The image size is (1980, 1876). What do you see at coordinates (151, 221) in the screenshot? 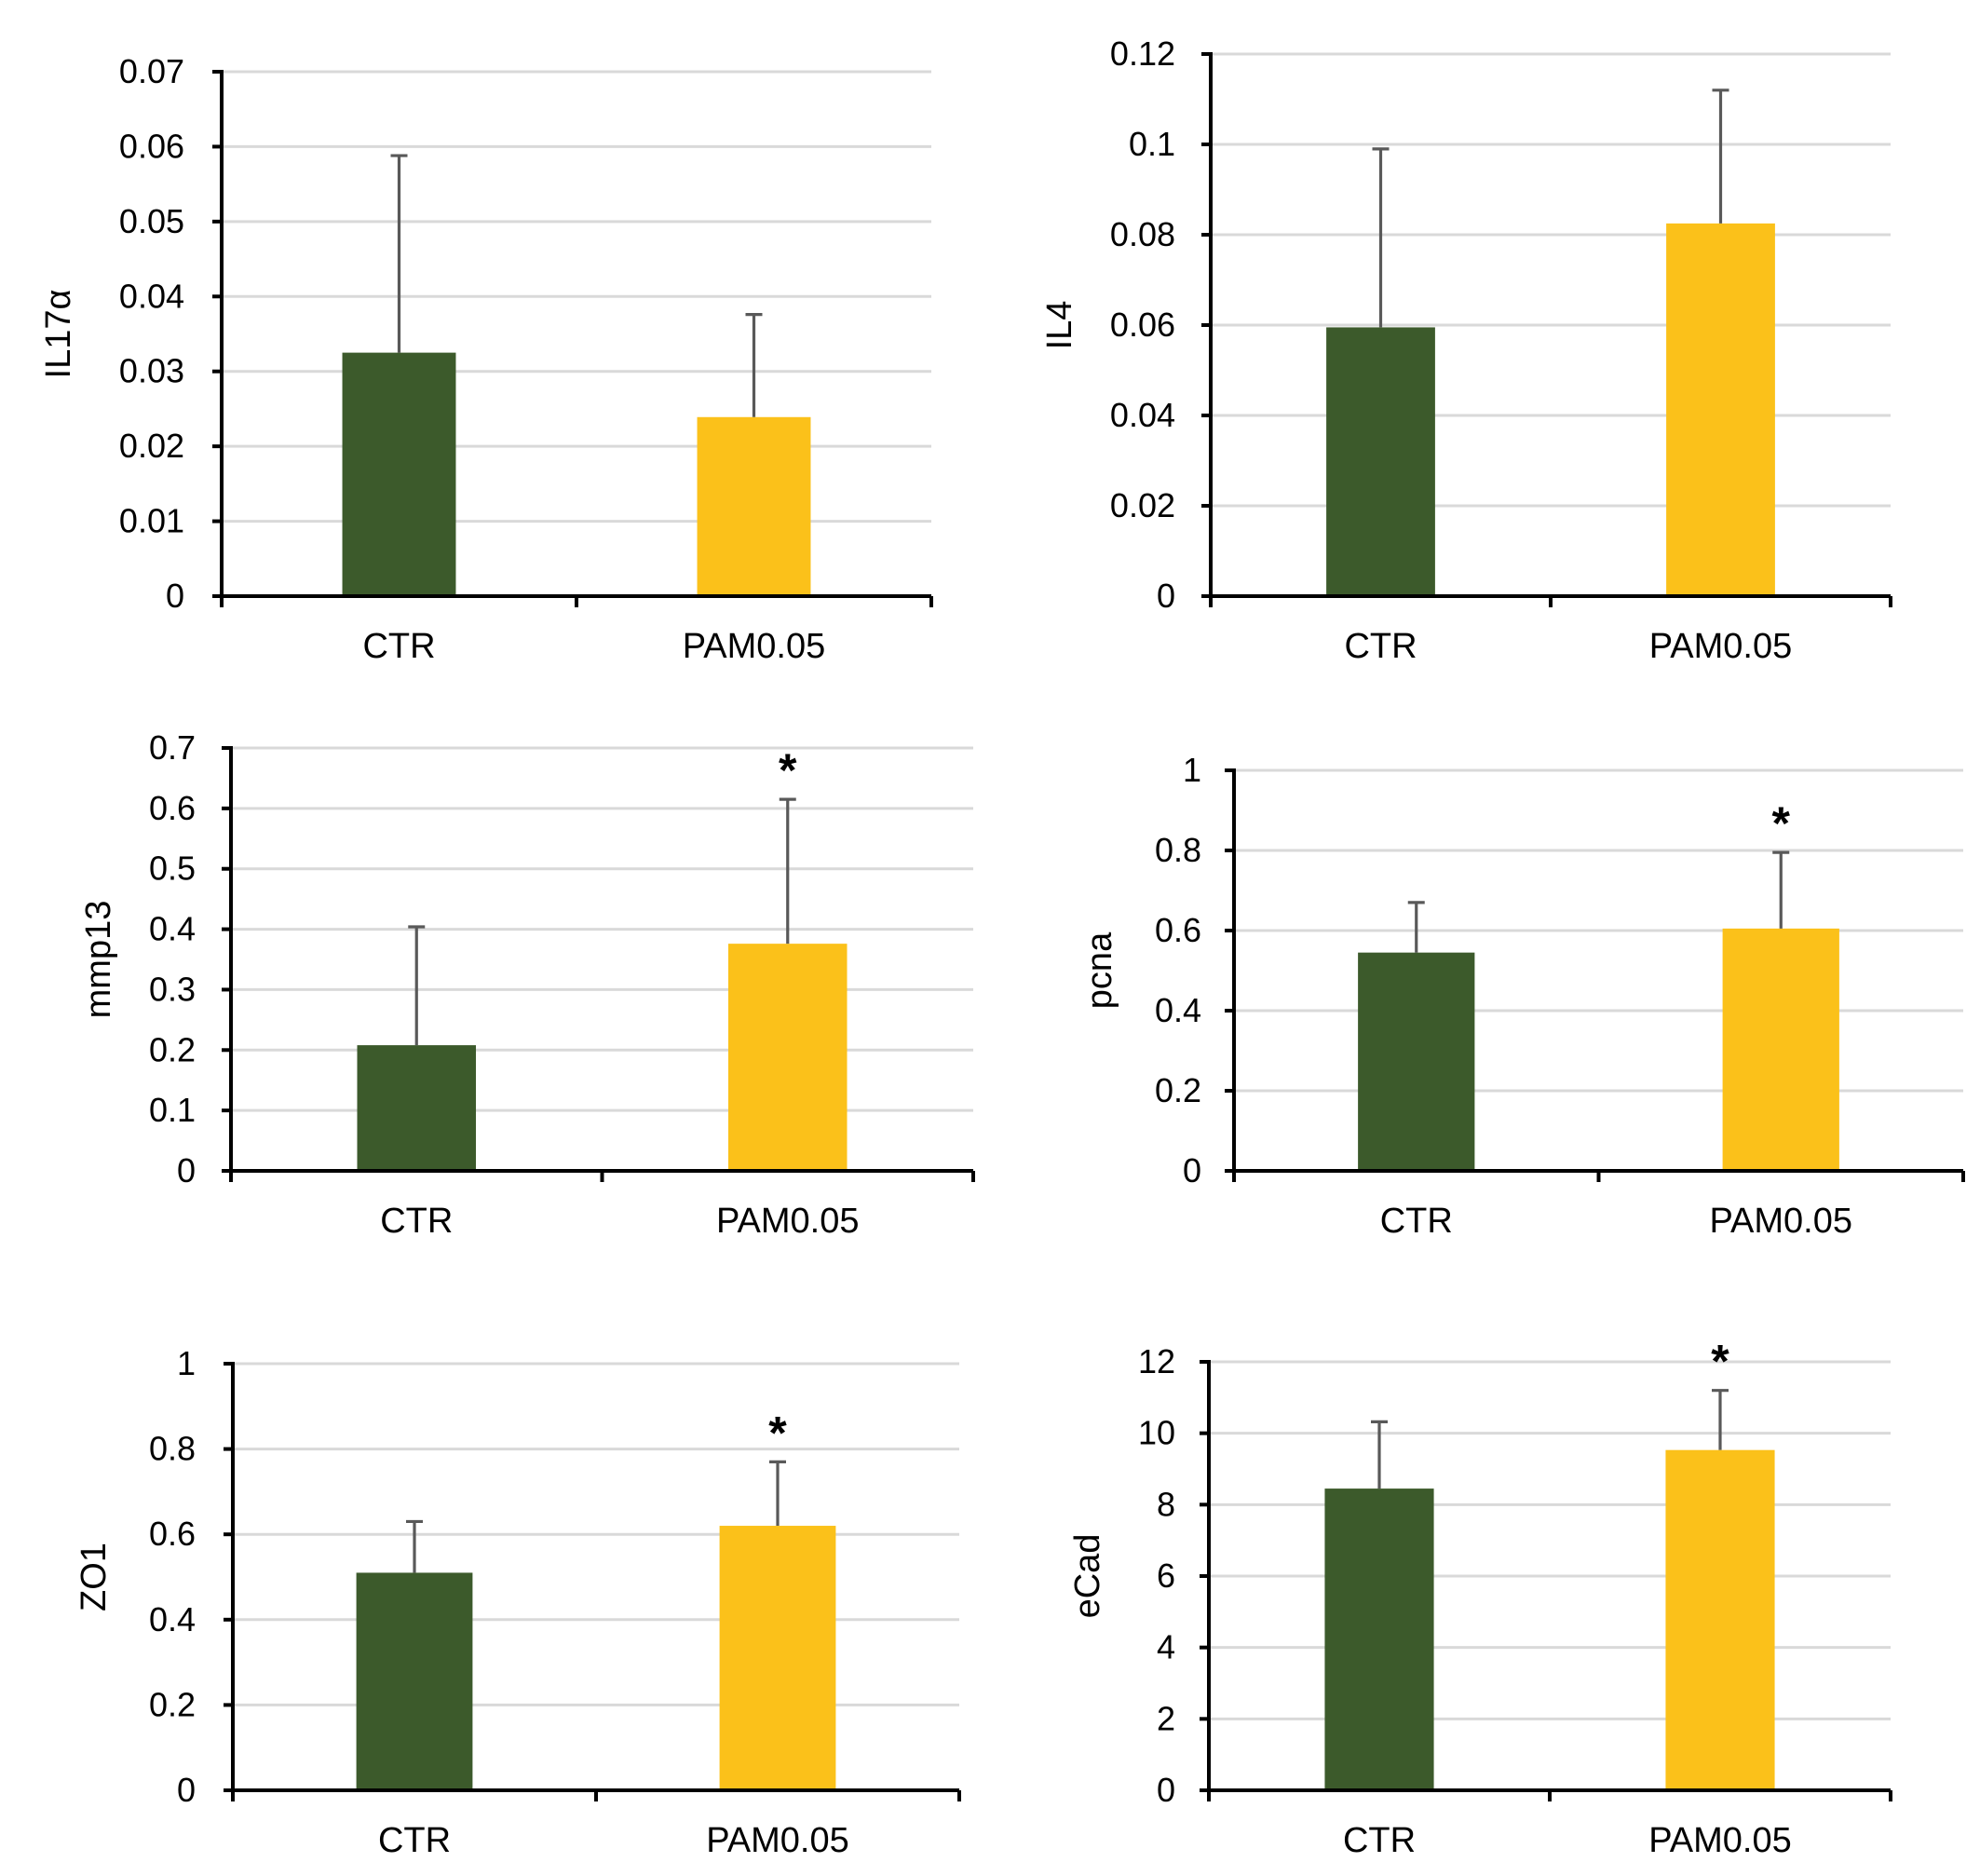
I see `y-tick-label: 0.05` at bounding box center [151, 221].